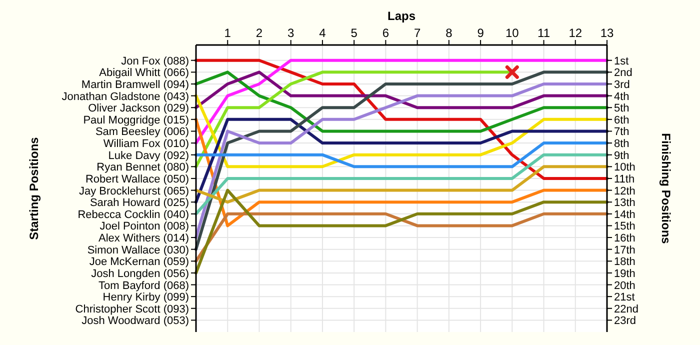  What do you see at coordinates (575, 33) in the screenshot?
I see `x-tick-label: 12` at bounding box center [575, 33].